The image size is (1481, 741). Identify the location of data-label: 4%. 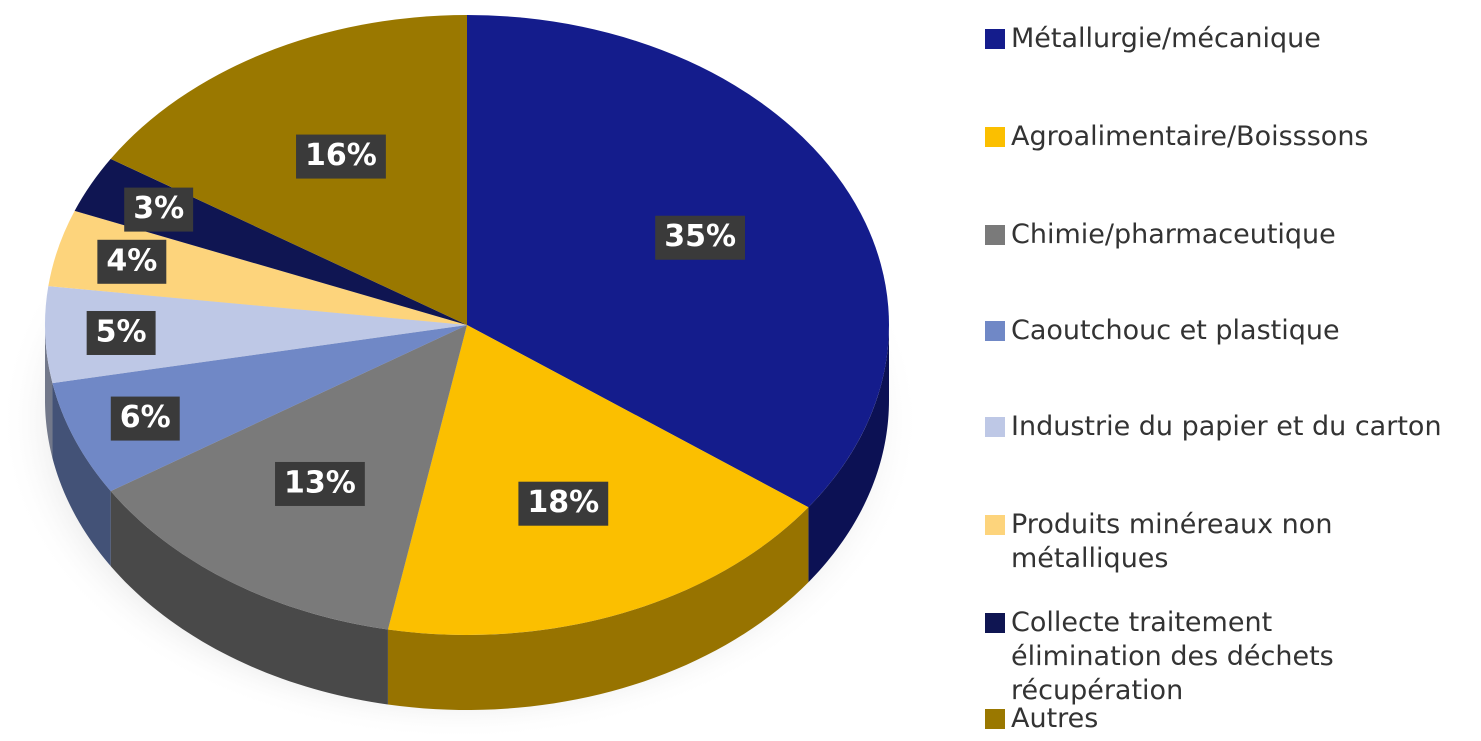
(131, 260).